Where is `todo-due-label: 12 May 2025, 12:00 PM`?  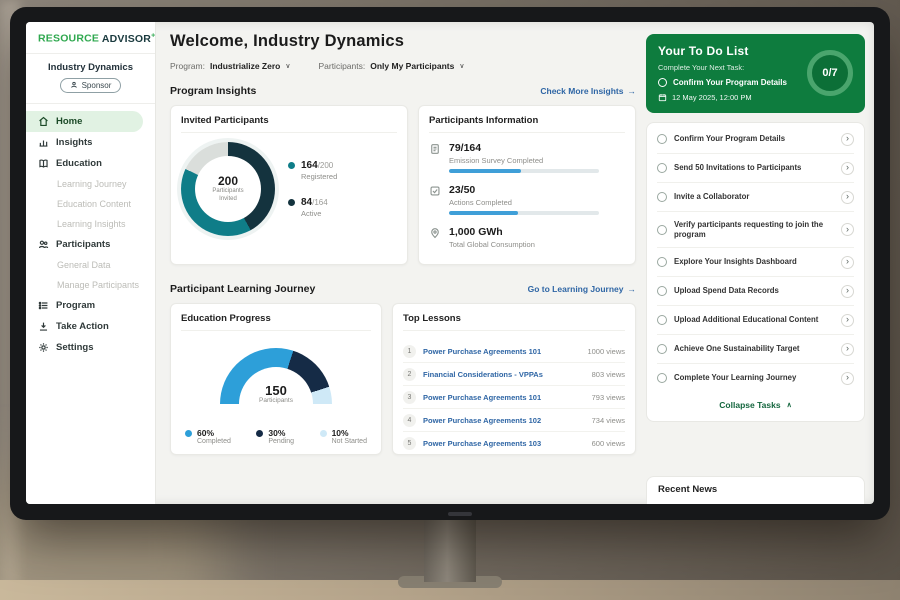
todo-due-label: 12 May 2025, 12:00 PM is located at coordinates (712, 97).